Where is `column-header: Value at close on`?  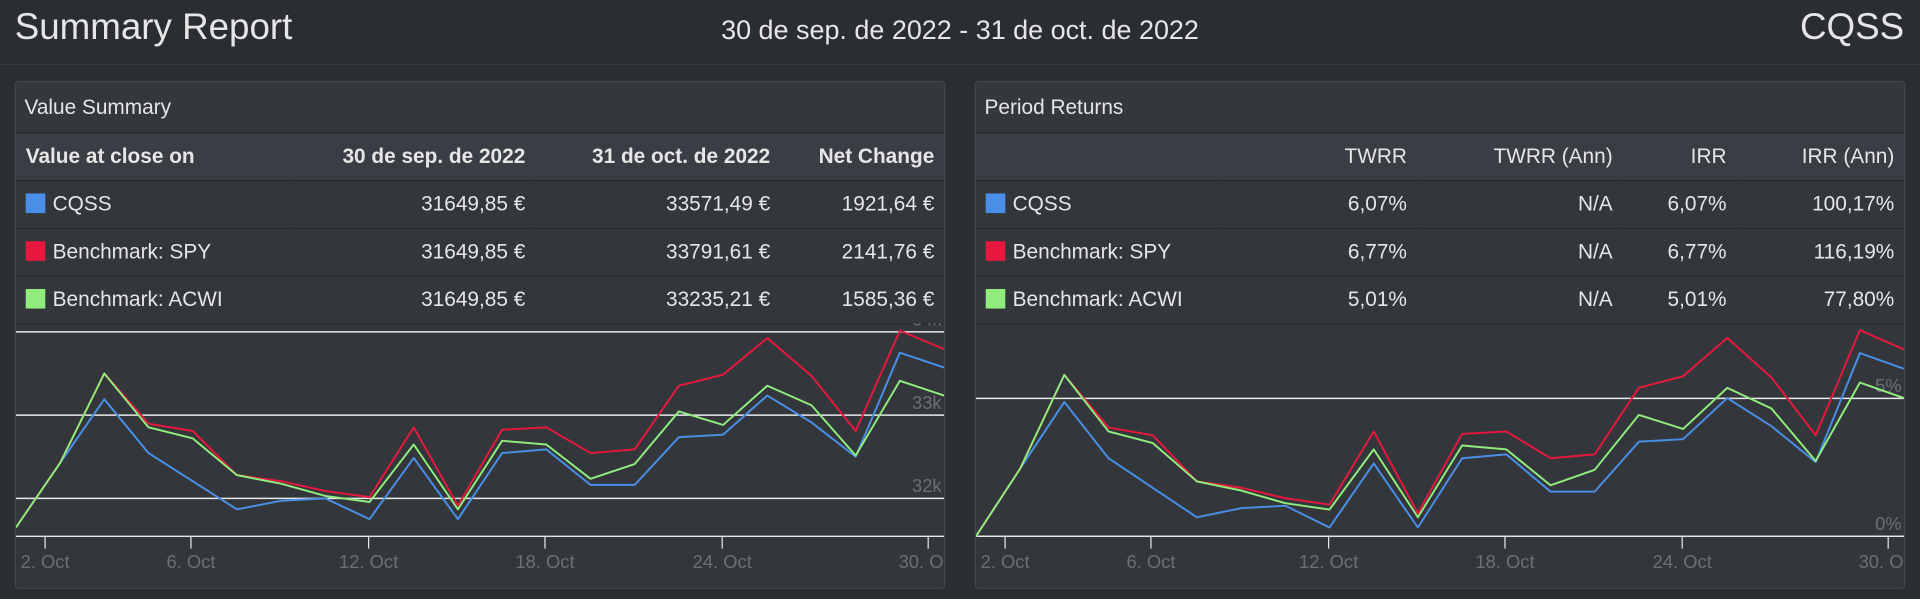 column-header: Value at close on is located at coordinates (153, 157).